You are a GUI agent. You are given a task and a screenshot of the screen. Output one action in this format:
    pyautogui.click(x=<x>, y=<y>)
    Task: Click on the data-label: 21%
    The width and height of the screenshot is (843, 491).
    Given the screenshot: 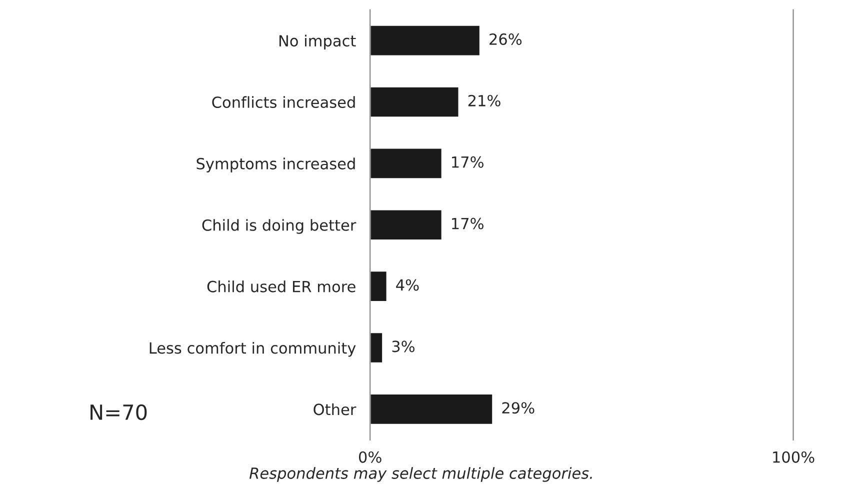 What is the action you would take?
    pyautogui.click(x=484, y=100)
    